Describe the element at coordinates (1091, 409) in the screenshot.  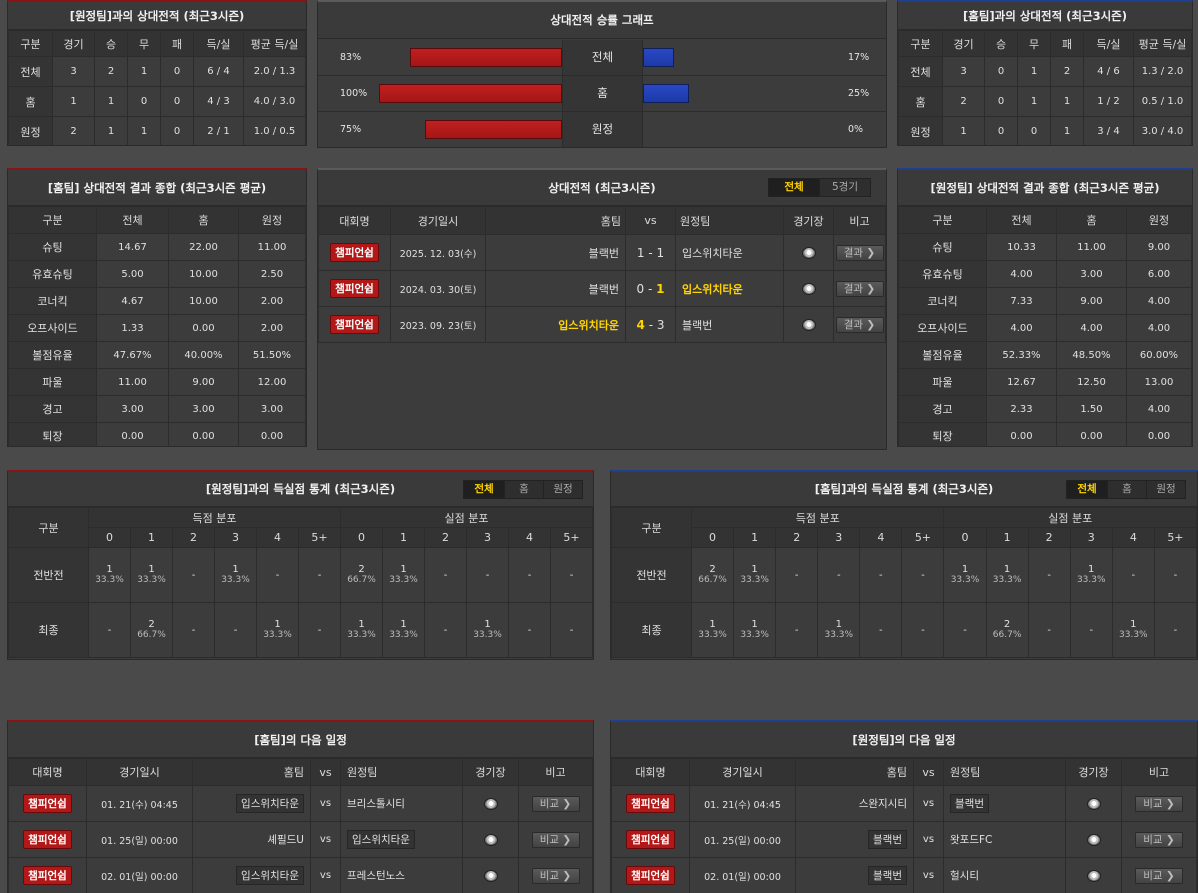
I see `cell: 1.50` at that location.